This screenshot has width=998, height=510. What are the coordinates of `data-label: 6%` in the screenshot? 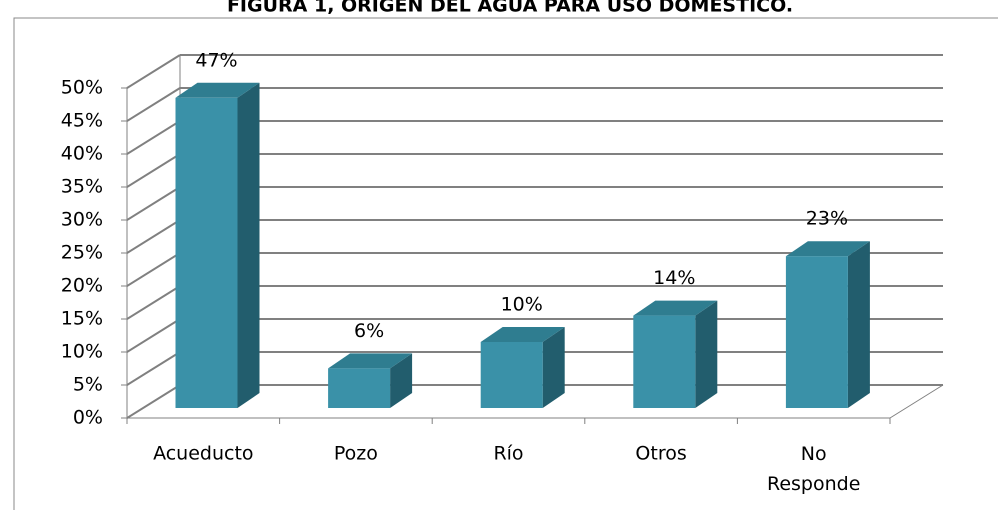 It's located at (369, 331).